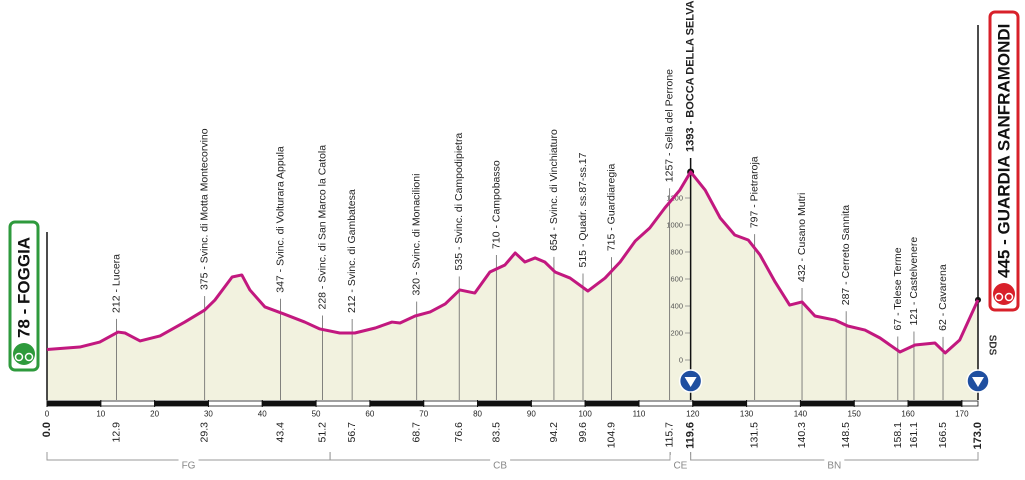 This screenshot has width=1025, height=480. I want to click on km-label: 115.7, so click(670, 435).